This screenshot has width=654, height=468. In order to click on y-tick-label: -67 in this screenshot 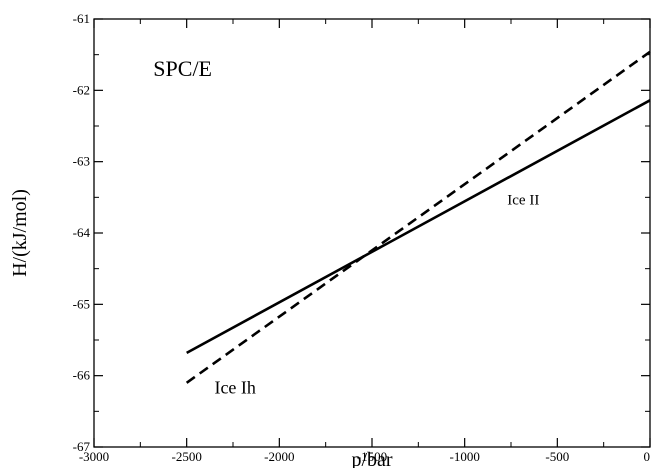, I will do `click(82, 446)`.